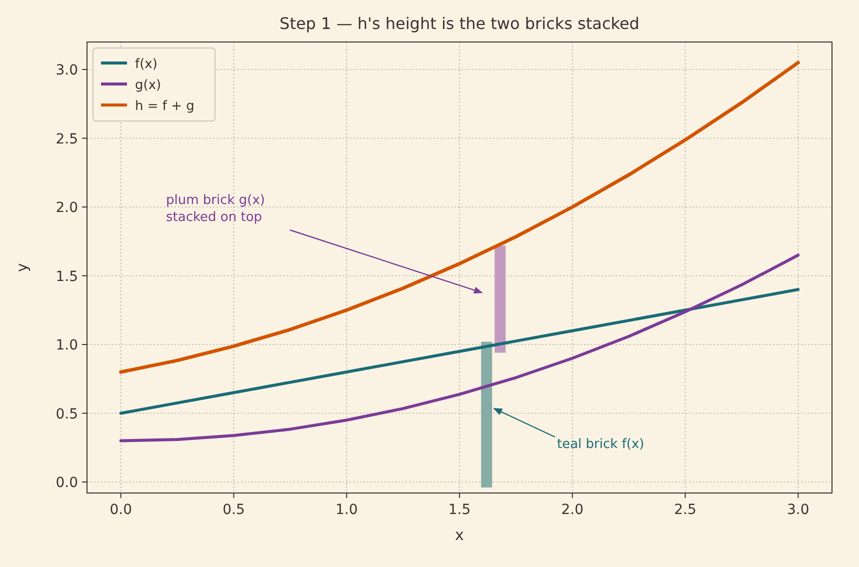 The image size is (859, 567). Describe the element at coordinates (164, 106) in the screenshot. I see `legend-label: h = f + g` at that location.